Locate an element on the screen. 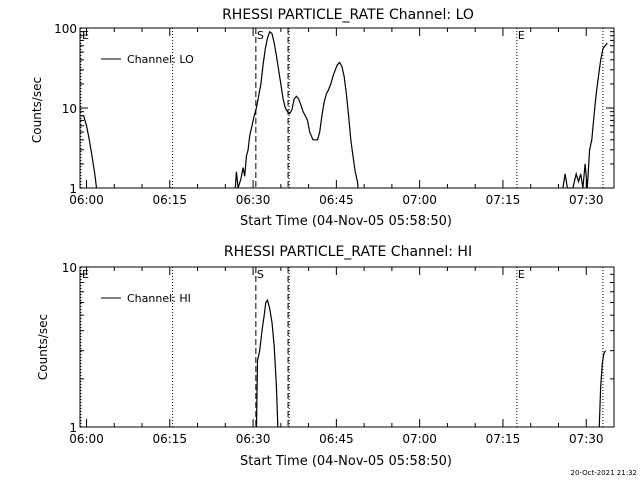  legend: Channel: HI is located at coordinates (146, 298).